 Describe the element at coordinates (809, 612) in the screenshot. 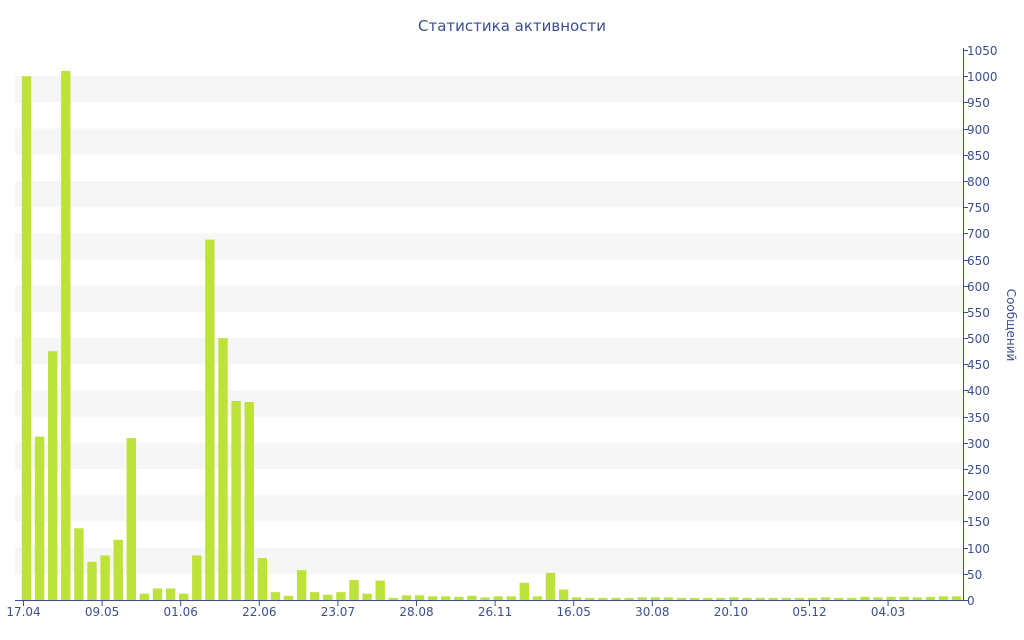

I see `x-tick-label: 05.12` at that location.